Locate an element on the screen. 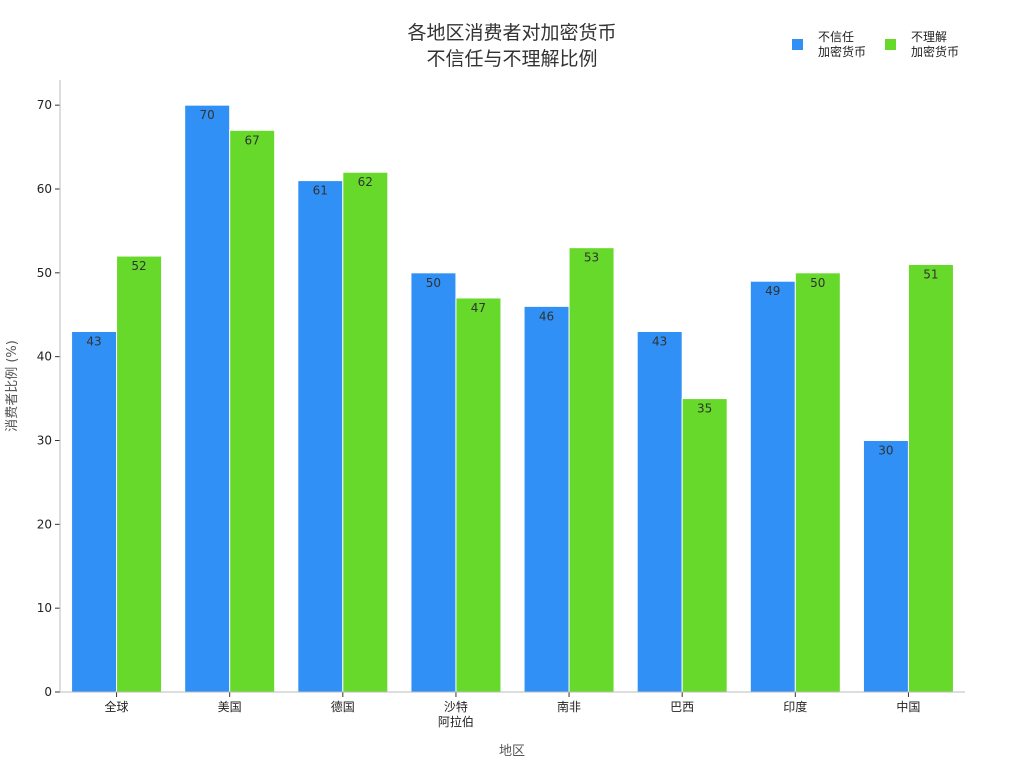 The height and width of the screenshot is (768, 1024). x-tick-label: 南非 is located at coordinates (569, 706).